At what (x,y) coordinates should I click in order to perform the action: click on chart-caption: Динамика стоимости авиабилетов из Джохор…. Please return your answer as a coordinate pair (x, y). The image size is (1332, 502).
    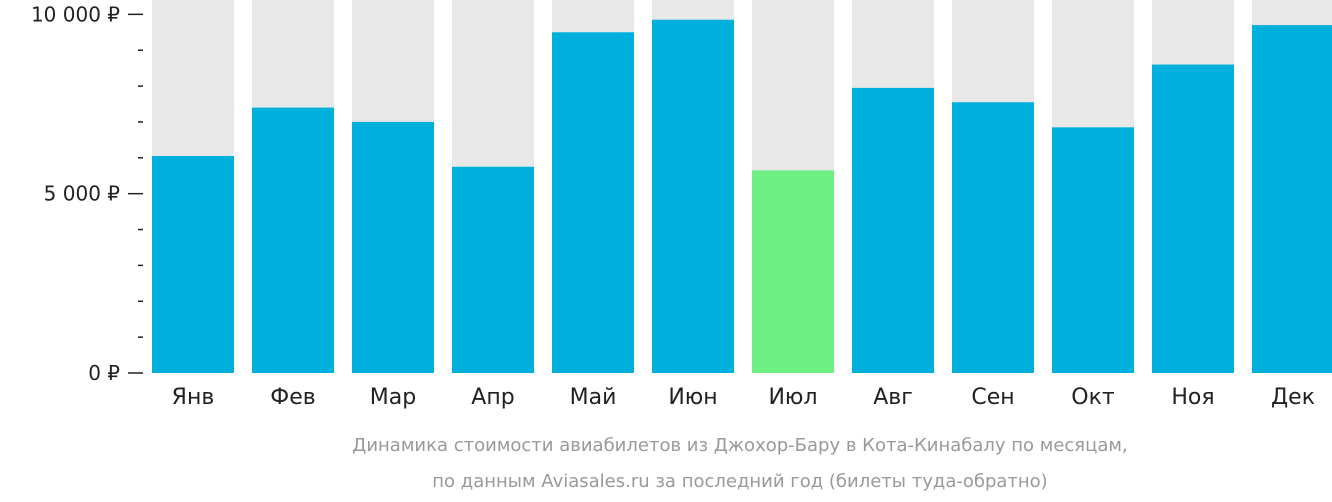
    Looking at the image, I should click on (739, 463).